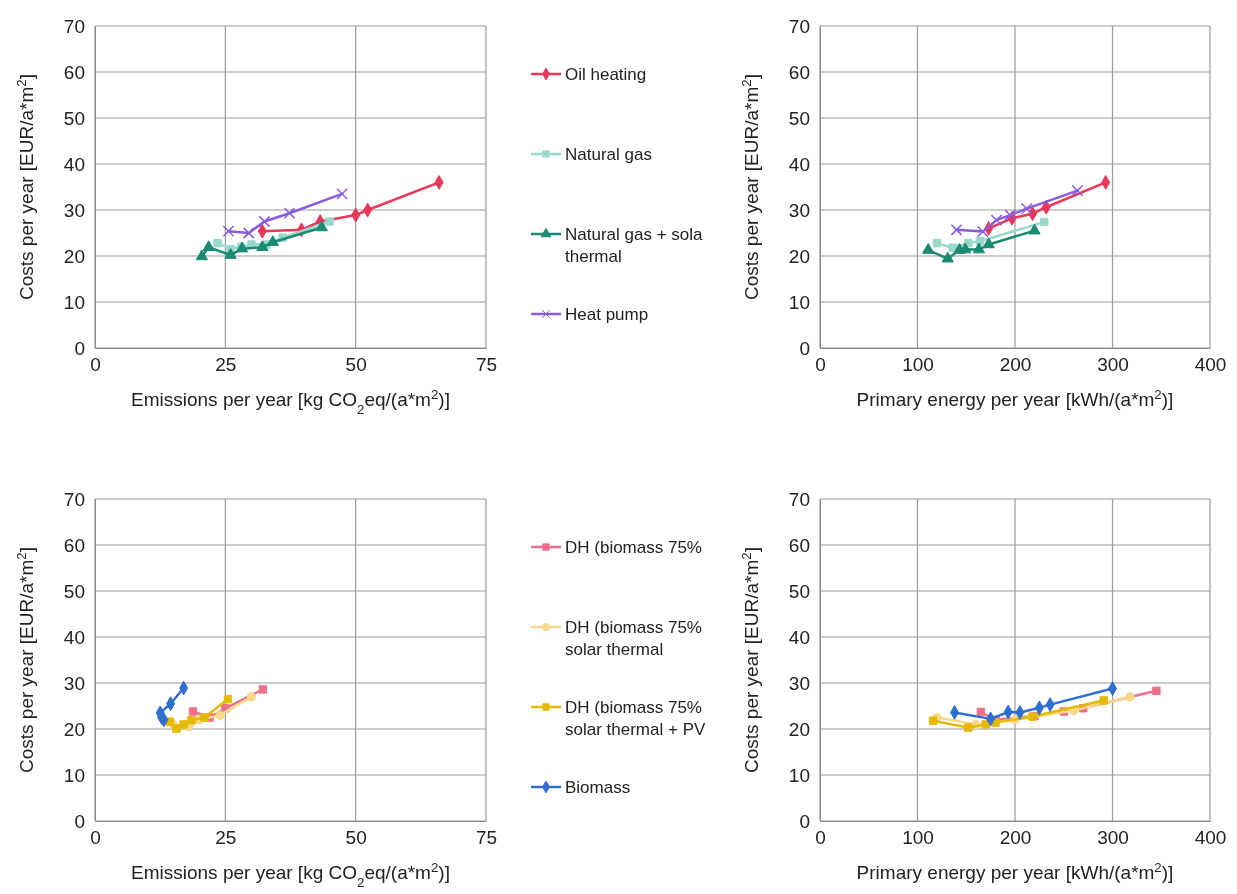 Image resolution: width=1237 pixels, height=894 pixels. I want to click on legend-label: Biomass, so click(598, 787).